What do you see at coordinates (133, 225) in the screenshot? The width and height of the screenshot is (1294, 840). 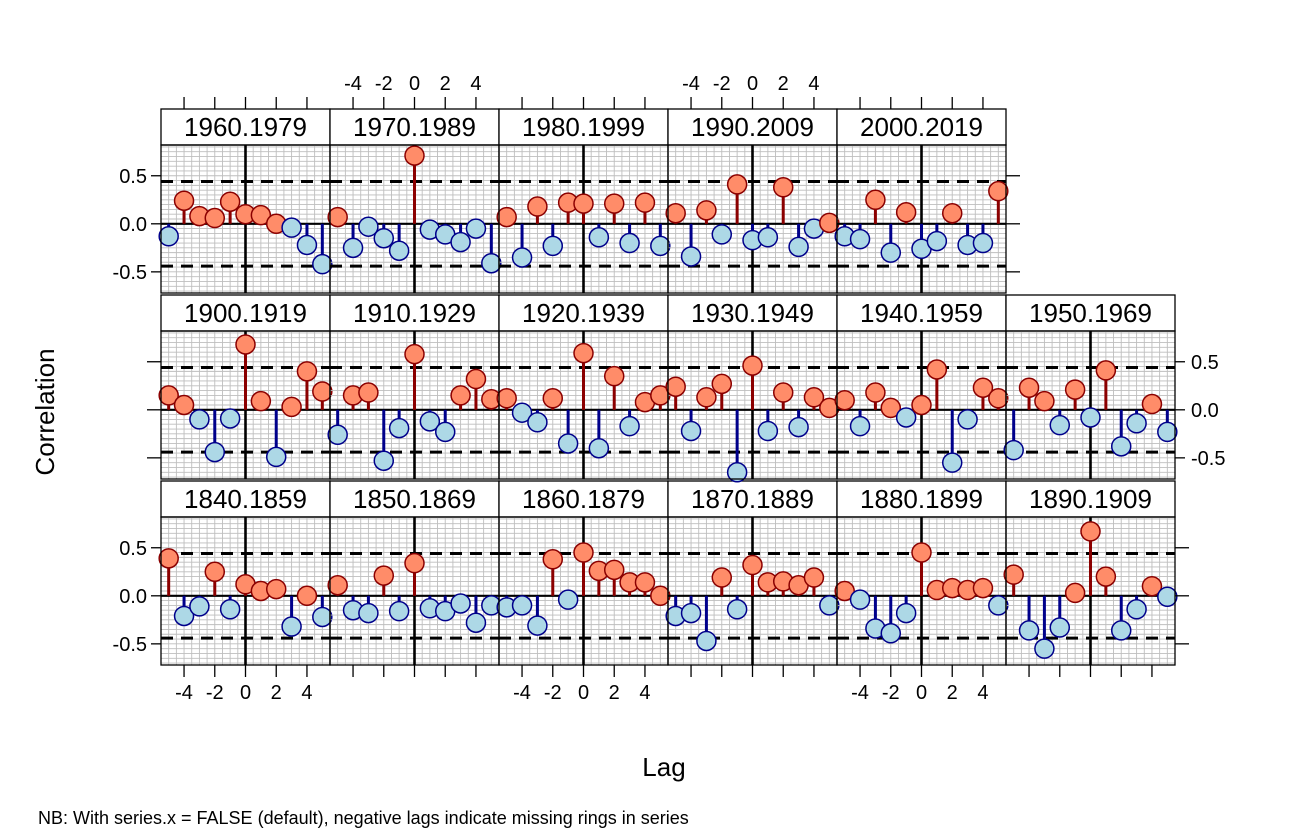 I see `y-tick-label: 0.0` at bounding box center [133, 225].